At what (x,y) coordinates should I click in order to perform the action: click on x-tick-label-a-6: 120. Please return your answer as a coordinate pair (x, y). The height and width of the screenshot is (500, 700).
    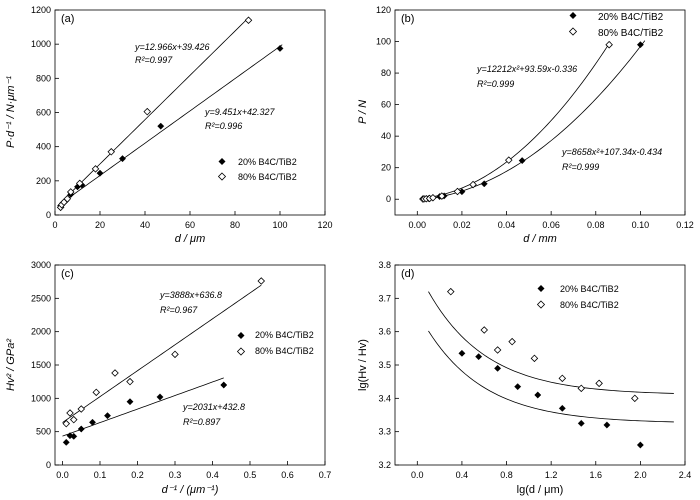
    Looking at the image, I should click on (324, 225).